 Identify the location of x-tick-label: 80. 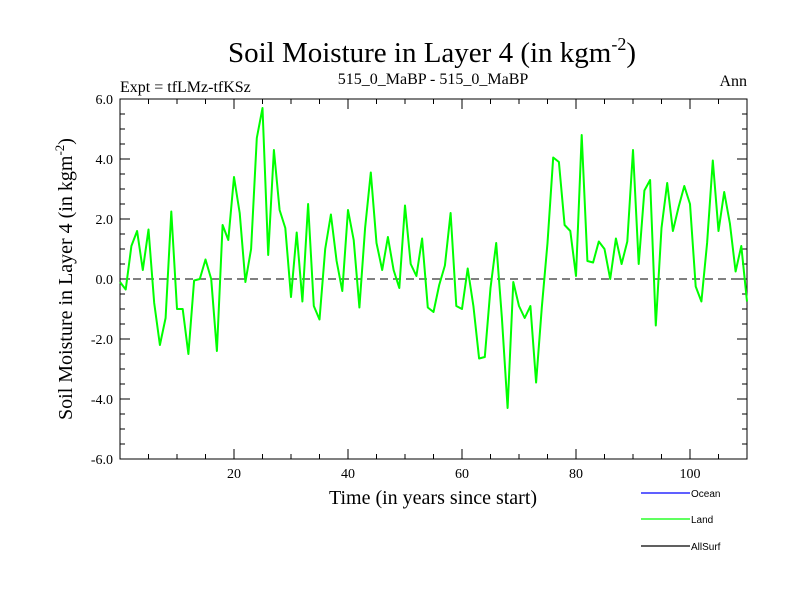
(576, 474).